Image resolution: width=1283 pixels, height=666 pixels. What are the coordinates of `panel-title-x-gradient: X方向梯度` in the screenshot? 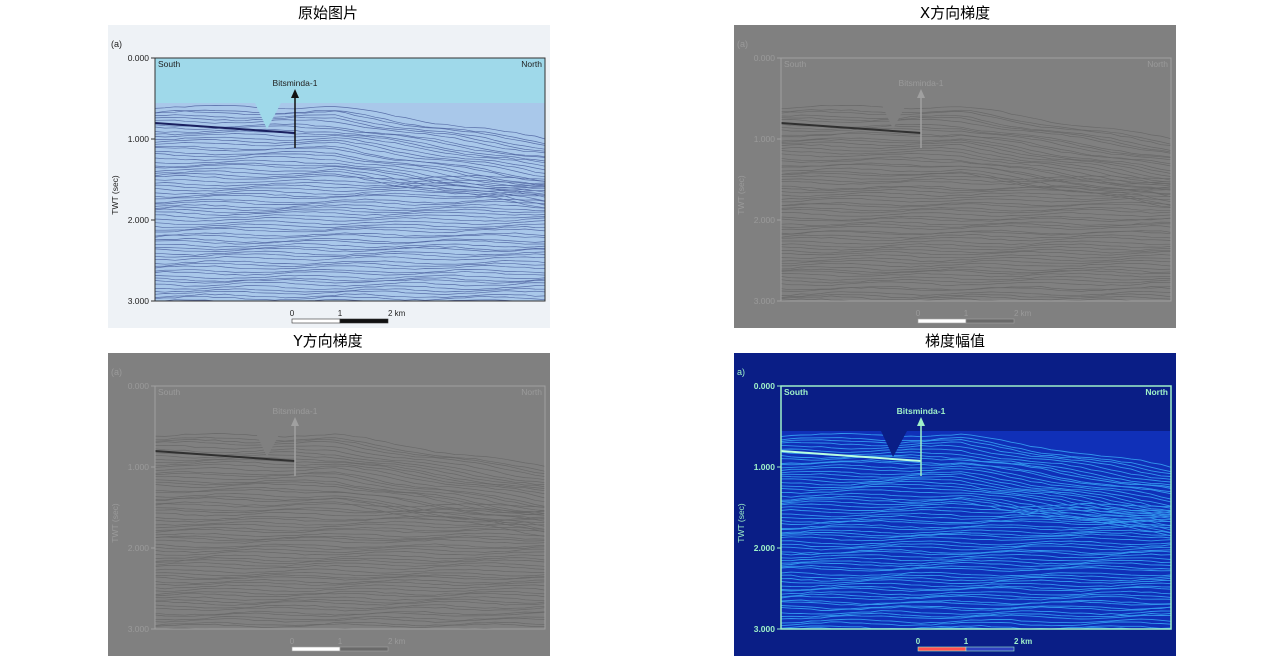 It's located at (955, 13).